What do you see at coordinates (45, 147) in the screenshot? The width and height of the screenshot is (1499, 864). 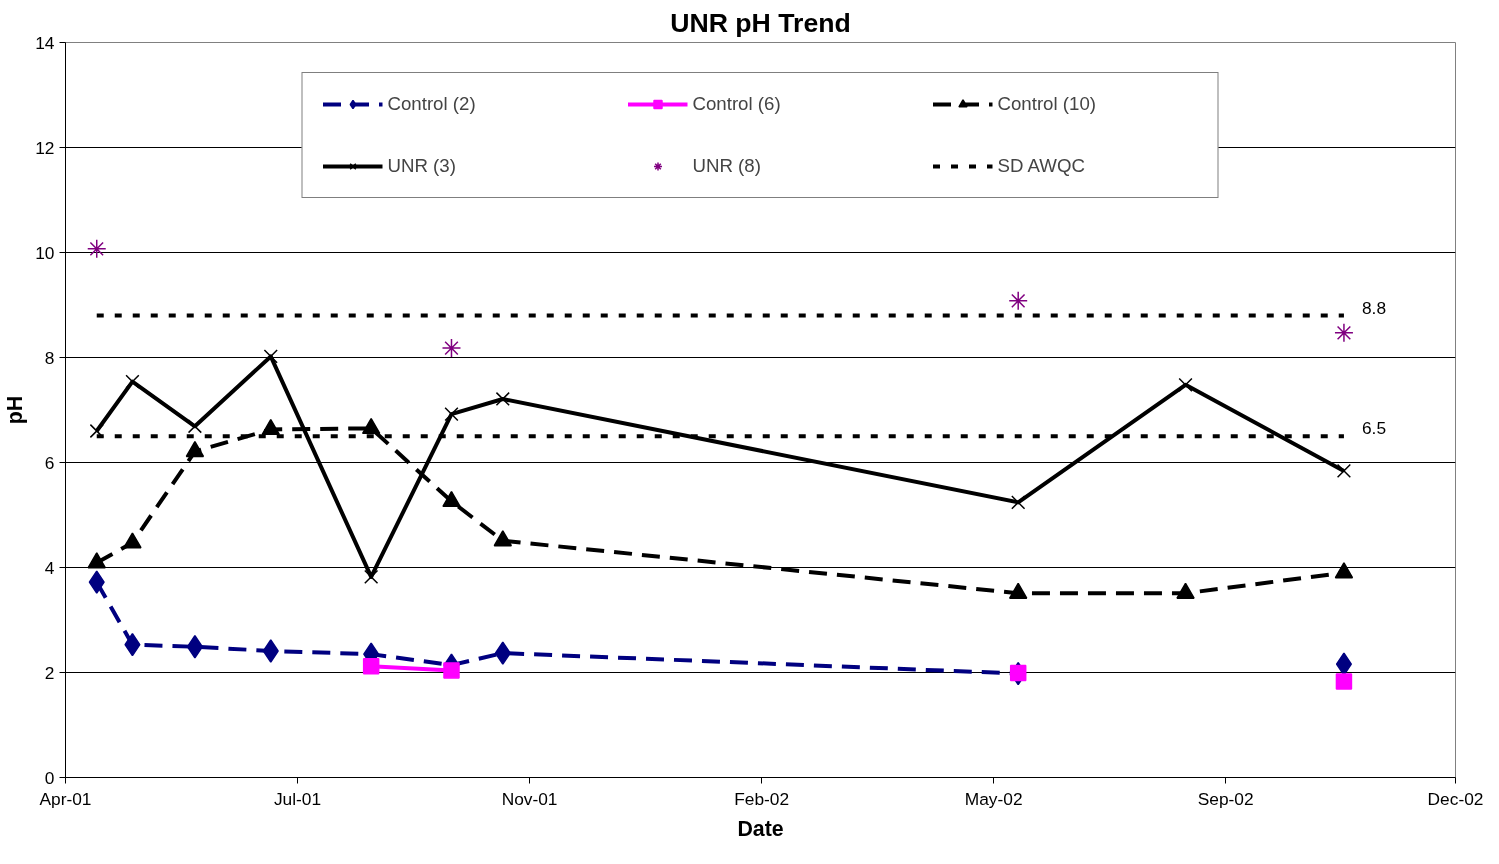 I see `y-tick-label: 12` at bounding box center [45, 147].